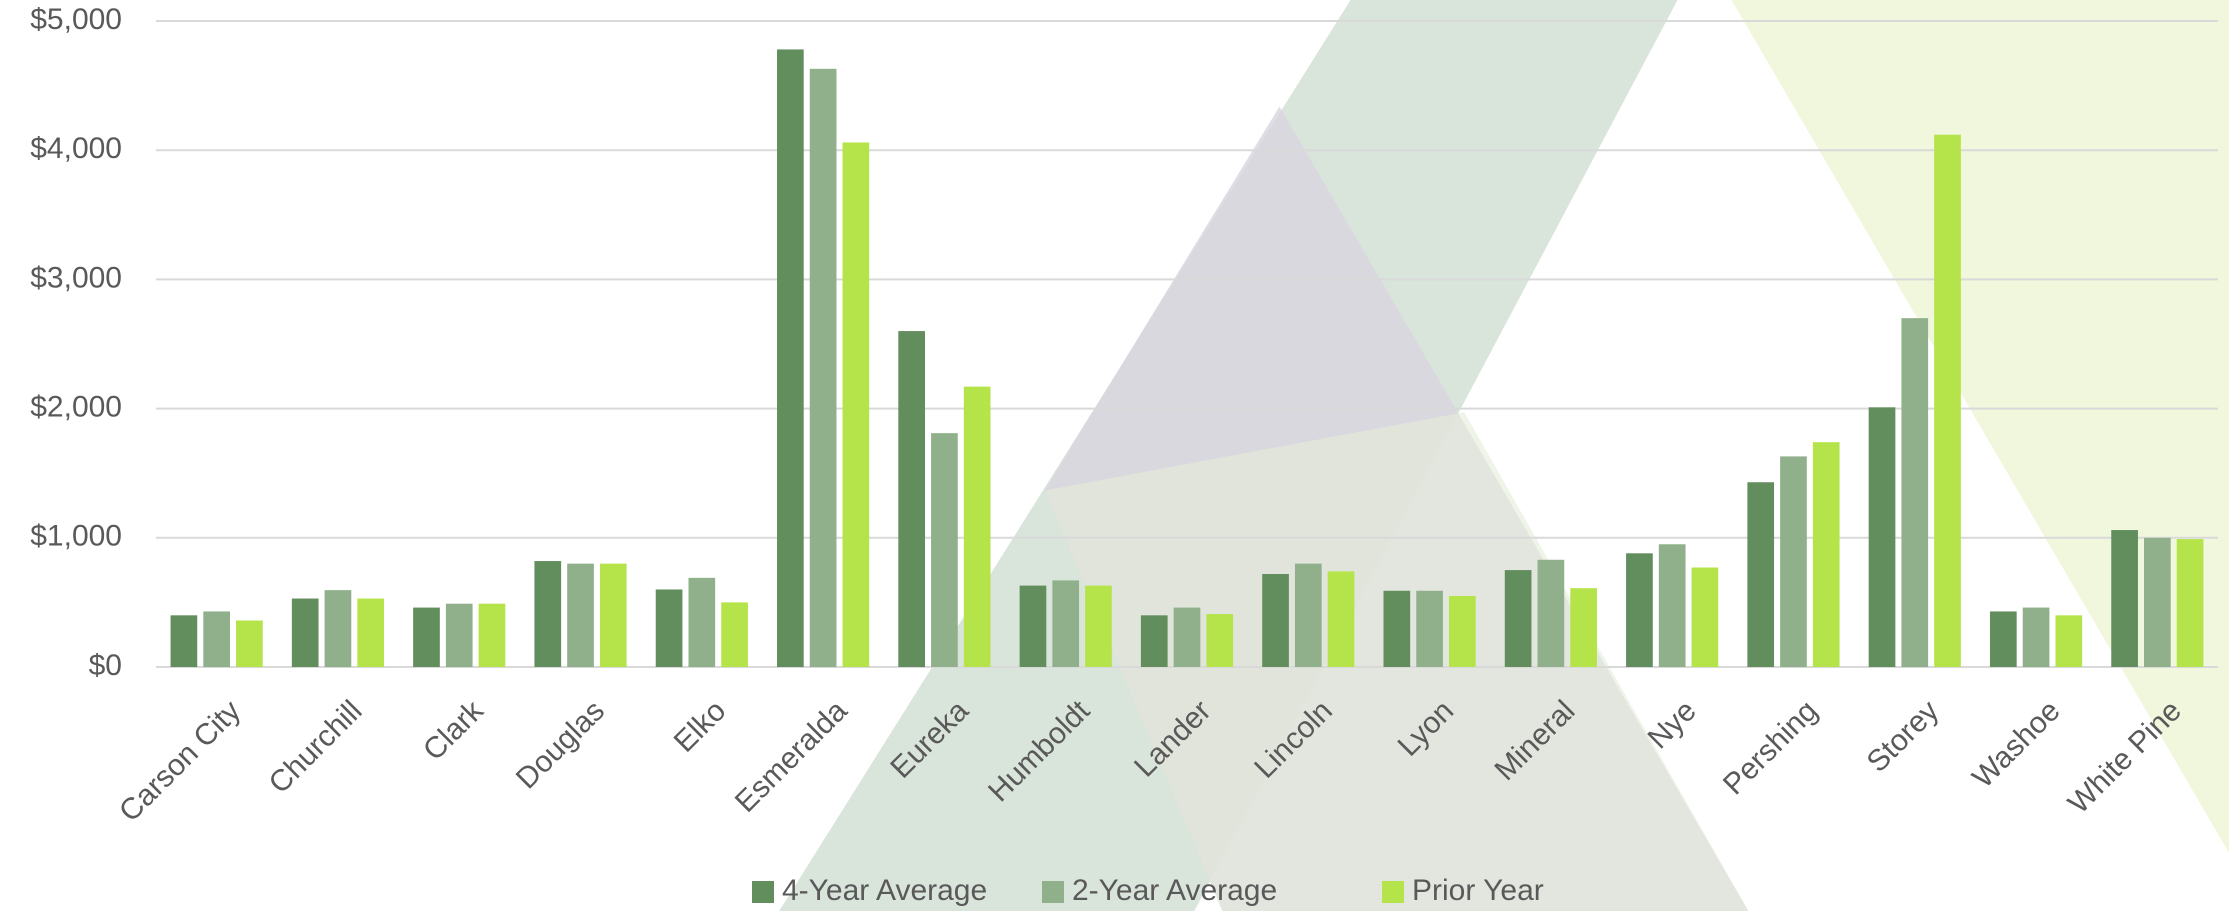 The image size is (2229, 911). What do you see at coordinates (2016, 744) in the screenshot?
I see `x-tick-label: Washoe` at bounding box center [2016, 744].